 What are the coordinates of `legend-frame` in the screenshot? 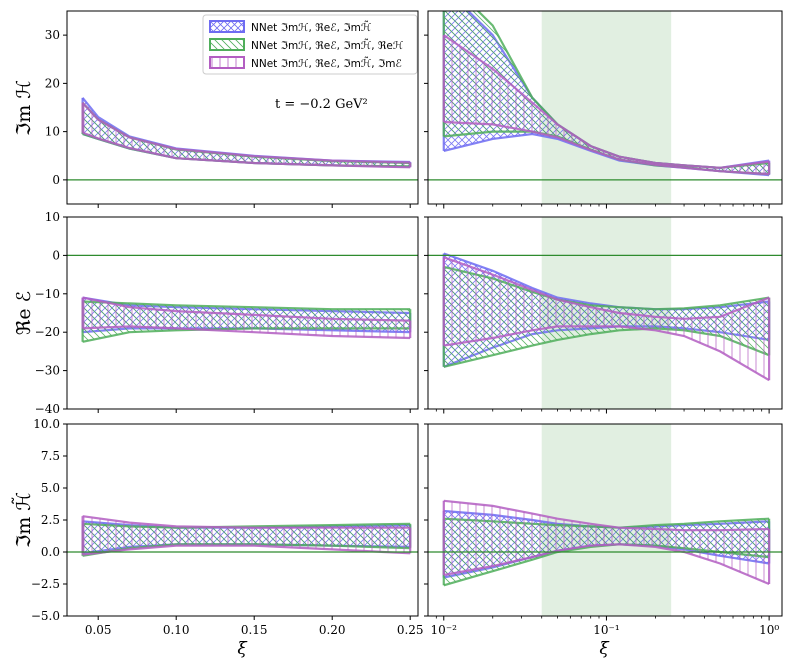 It's located at (310, 44).